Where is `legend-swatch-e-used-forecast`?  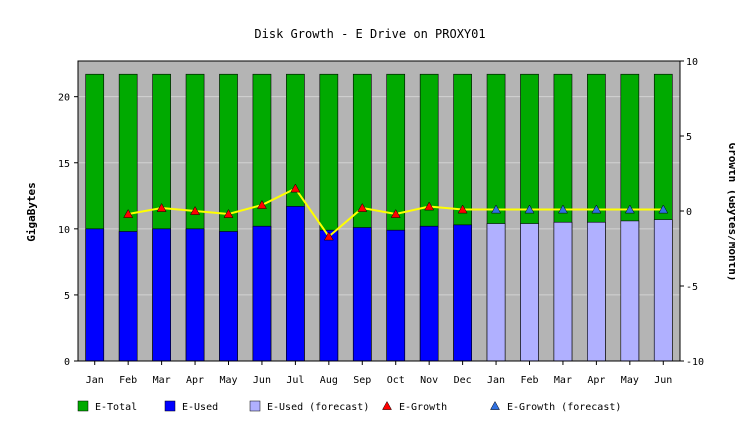 legend-swatch-e-used-forecast is located at coordinates (255, 406).